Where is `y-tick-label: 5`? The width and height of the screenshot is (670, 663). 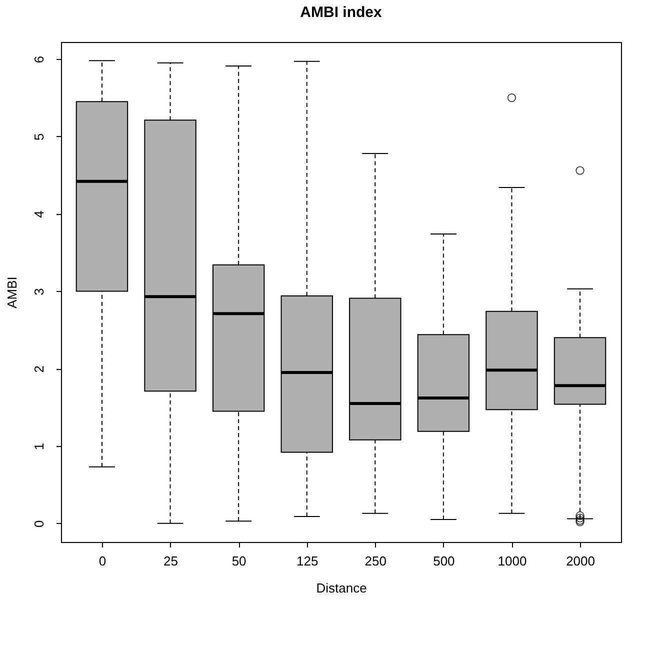
y-tick-label: 5 is located at coordinates (39, 137).